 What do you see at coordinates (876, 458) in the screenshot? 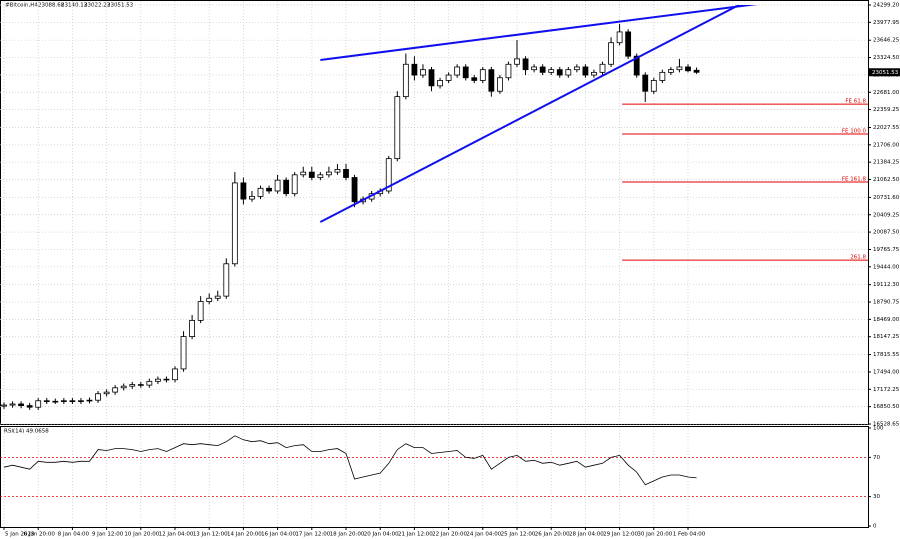
I see `y-tick-label: 70` at bounding box center [876, 458].